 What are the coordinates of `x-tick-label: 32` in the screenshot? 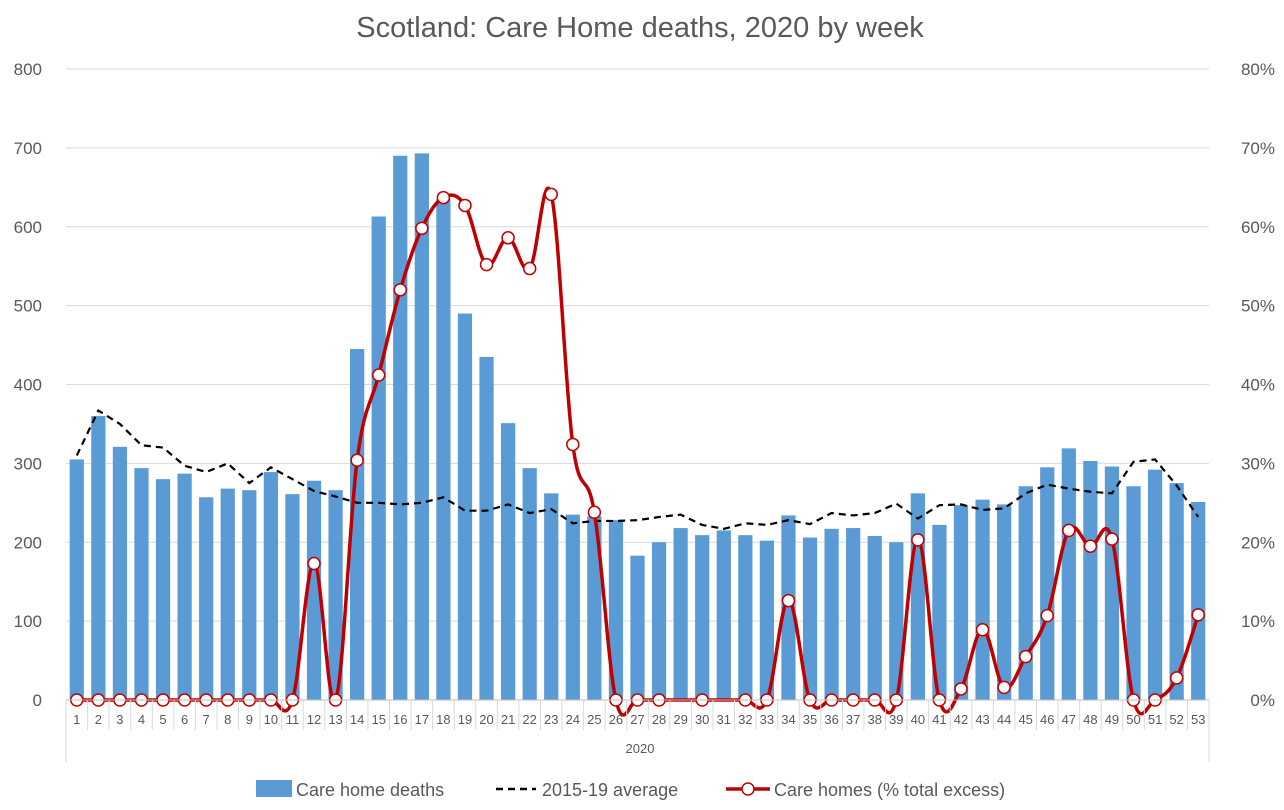 It's located at (745, 719).